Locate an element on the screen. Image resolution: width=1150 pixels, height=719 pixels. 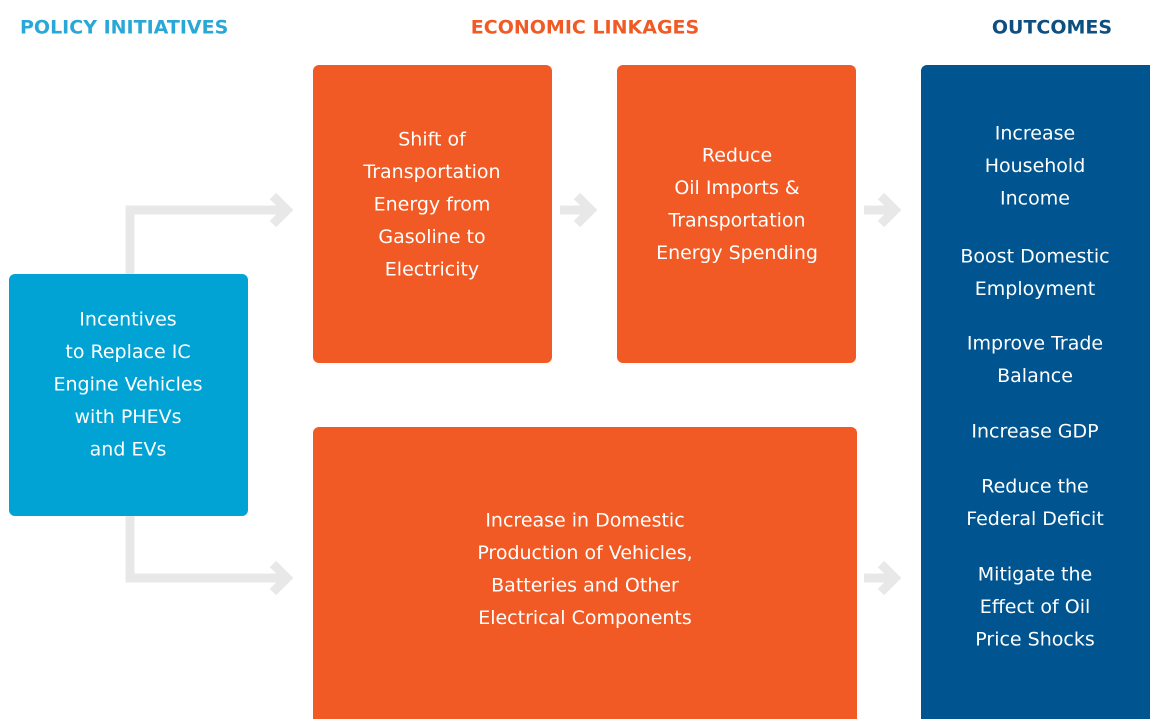
outcome-text: Price Shocks is located at coordinates (1034, 640).